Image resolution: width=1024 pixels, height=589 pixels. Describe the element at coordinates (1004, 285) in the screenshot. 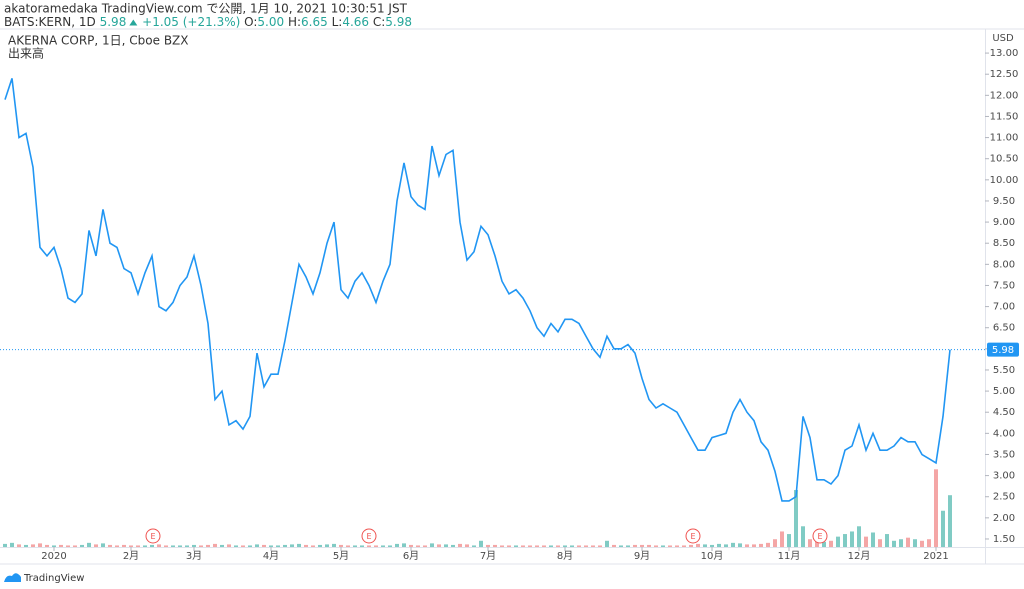

I see `y-tick-label: 7.50` at that location.